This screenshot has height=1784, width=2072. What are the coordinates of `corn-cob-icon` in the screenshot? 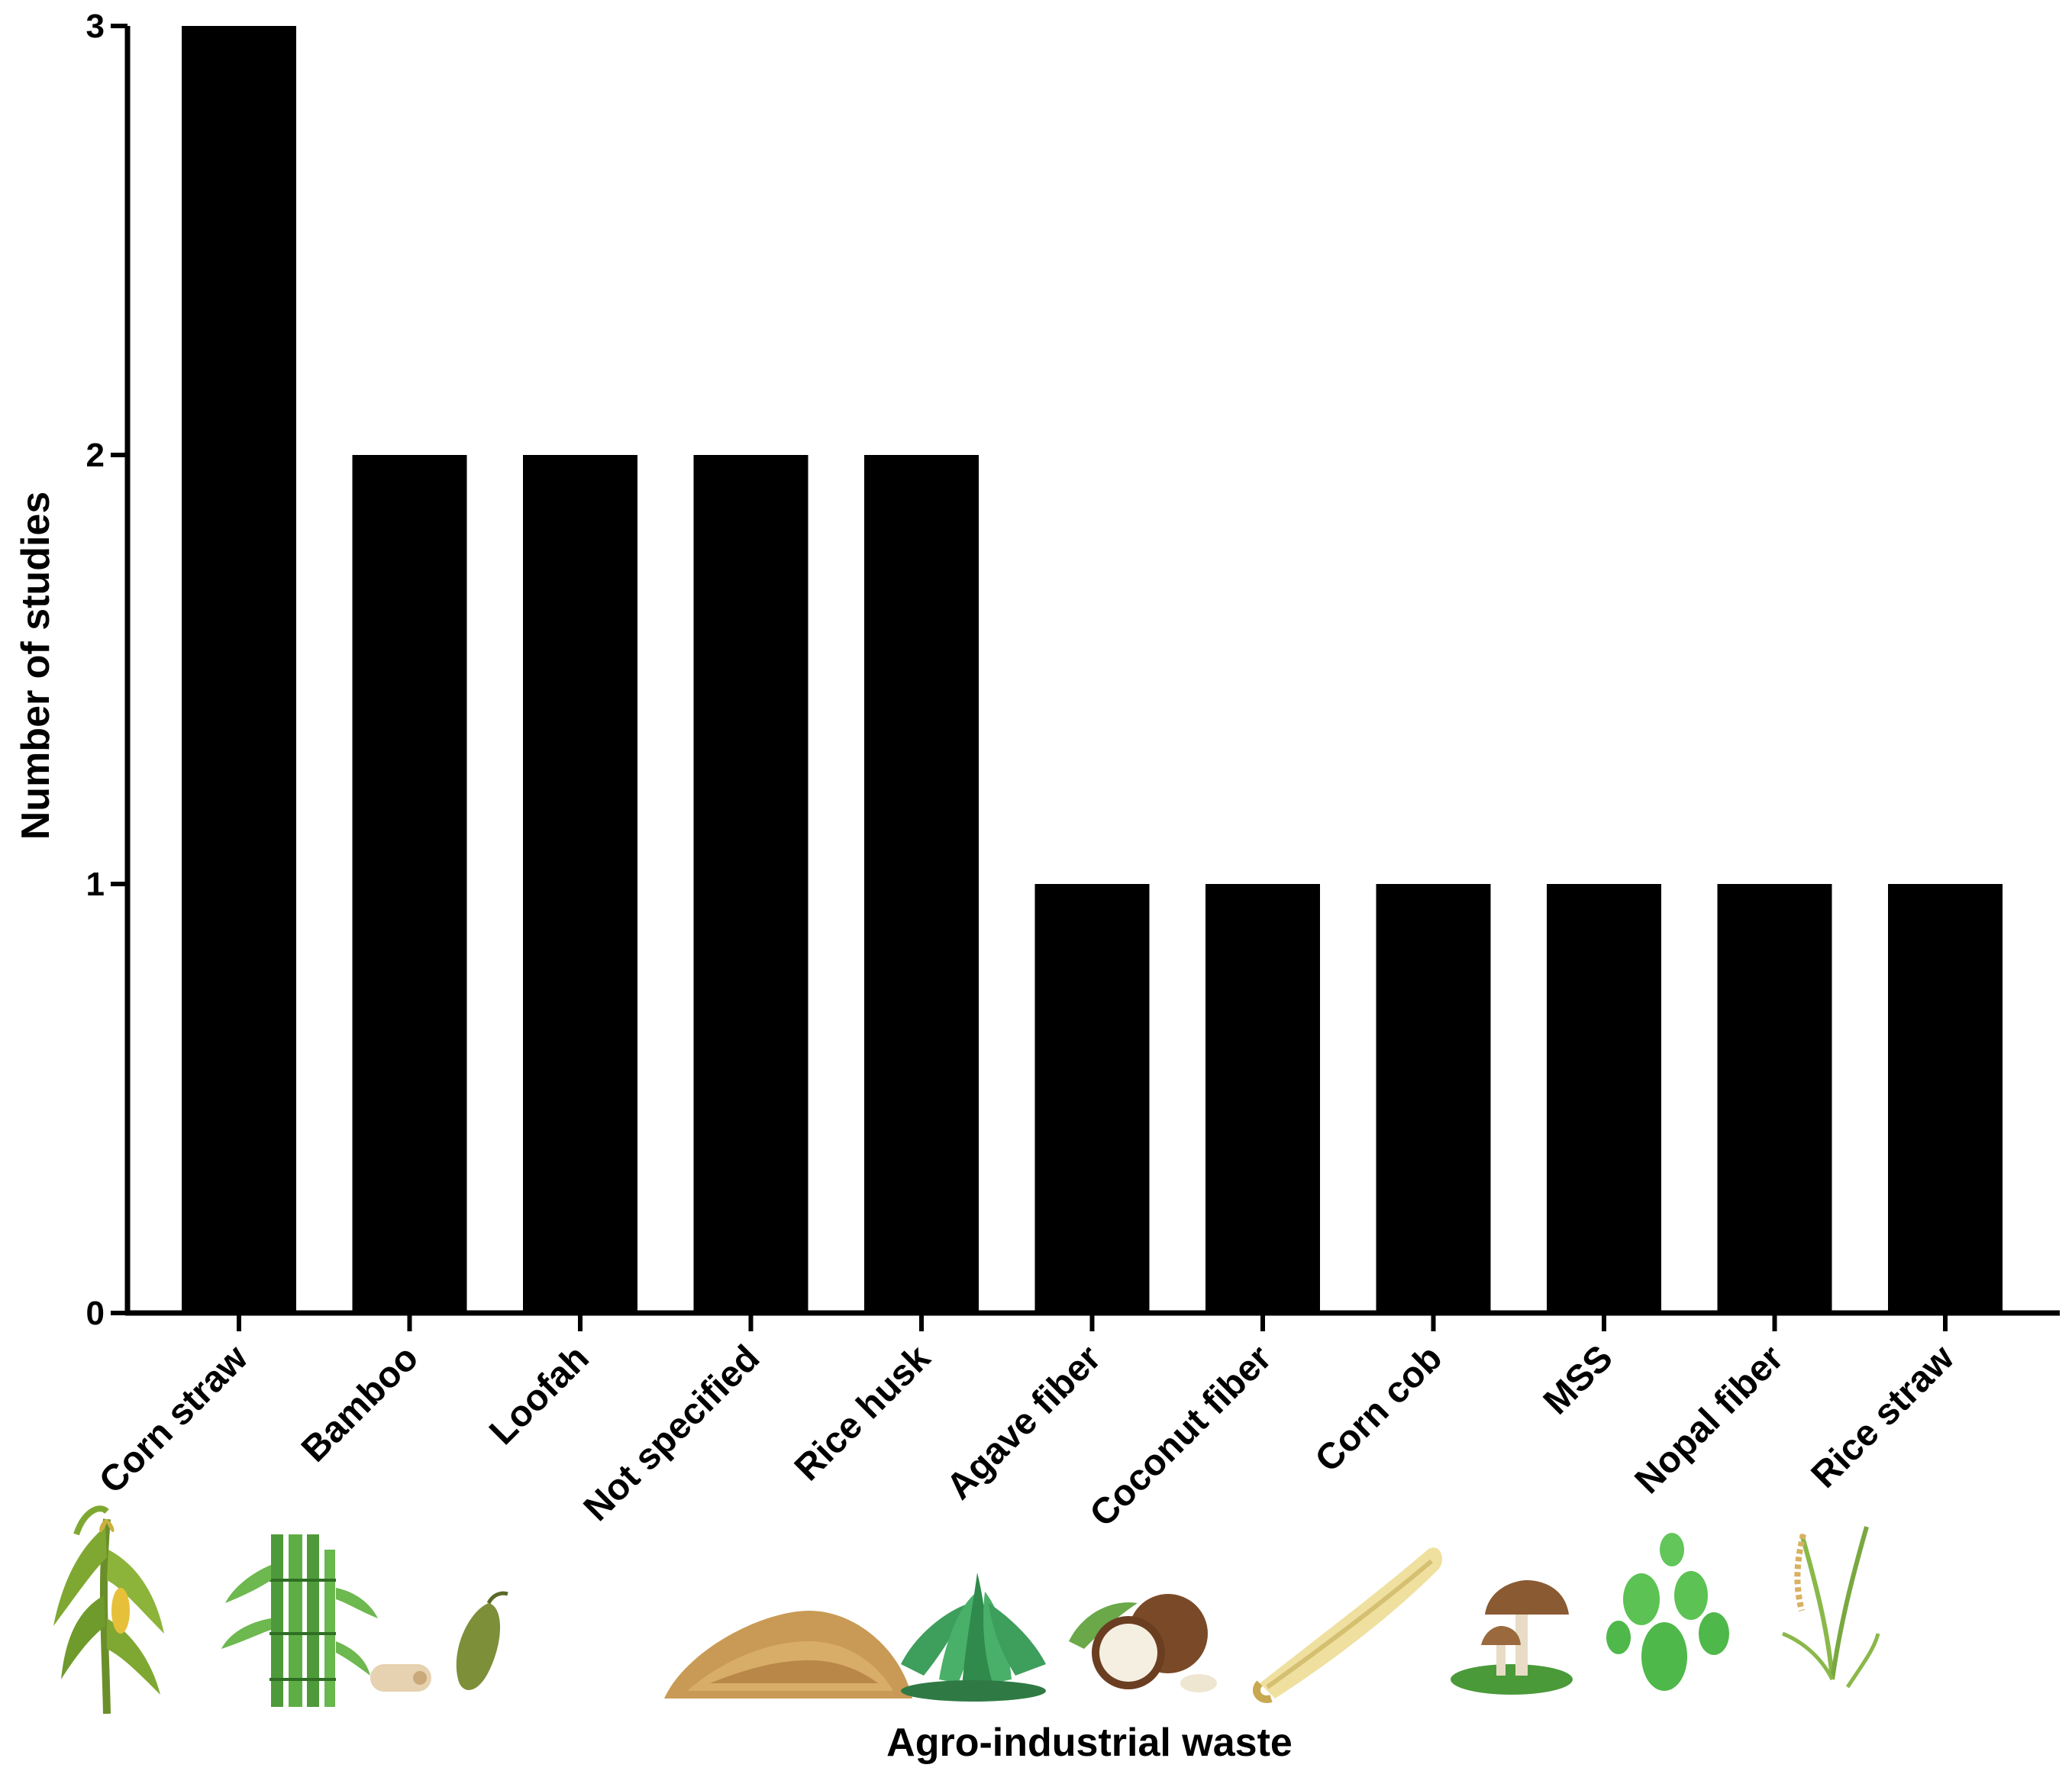 It's located at (1348, 1625).